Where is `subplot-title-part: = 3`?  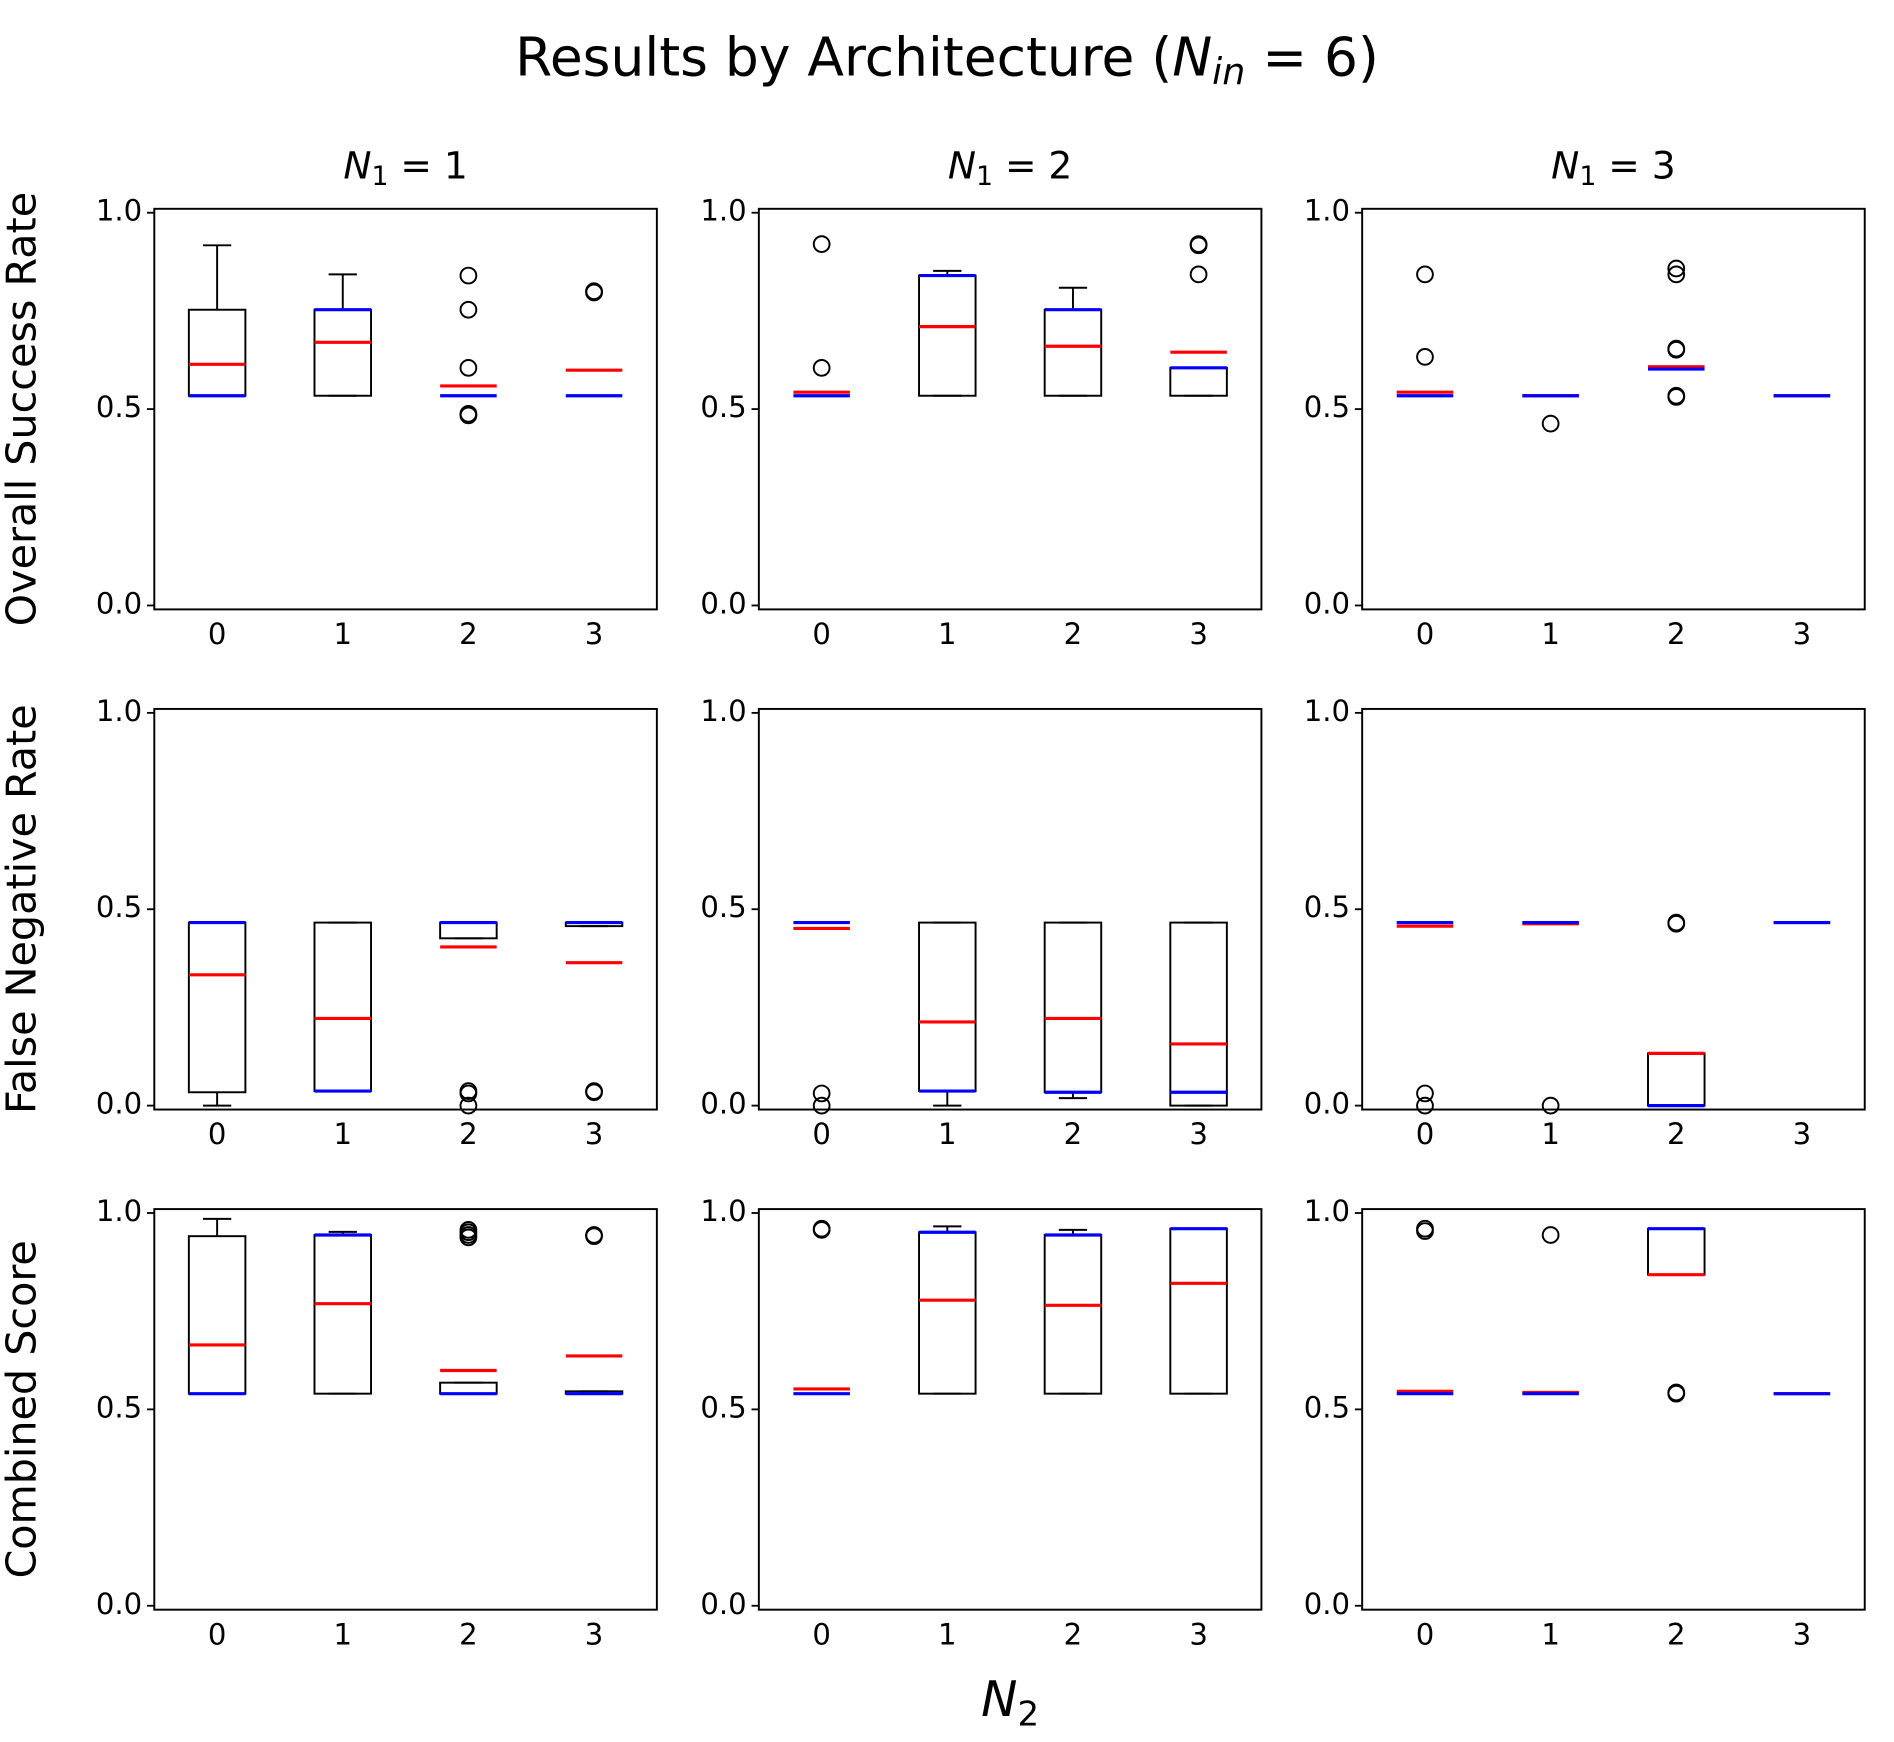
subplot-title-part: = 3 is located at coordinates (1635, 165).